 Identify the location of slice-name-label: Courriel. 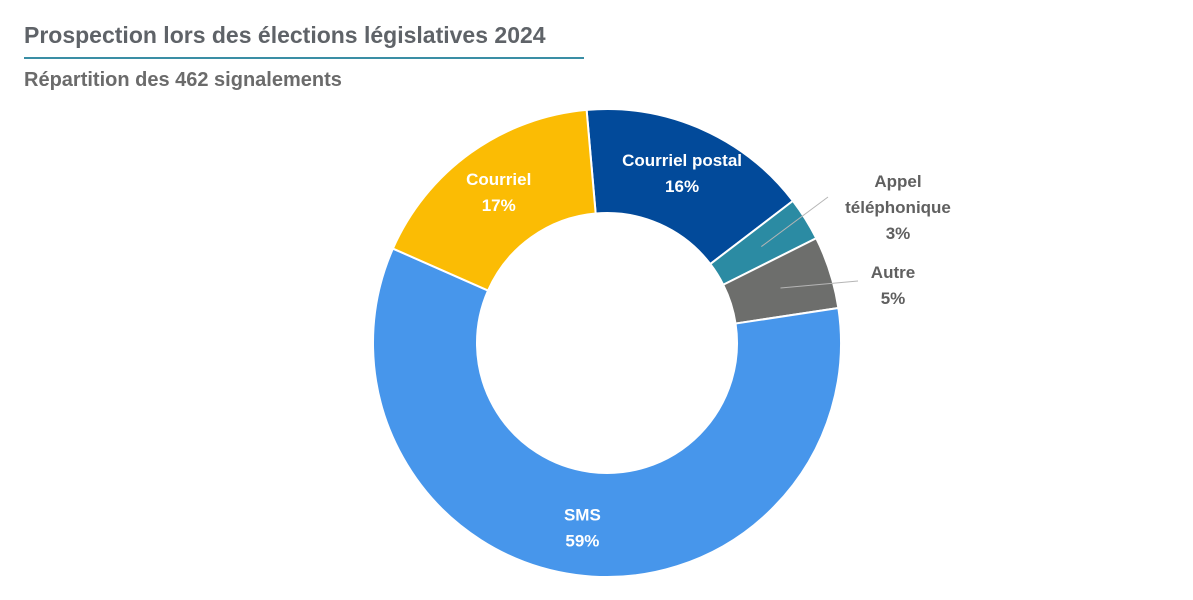
(498, 179).